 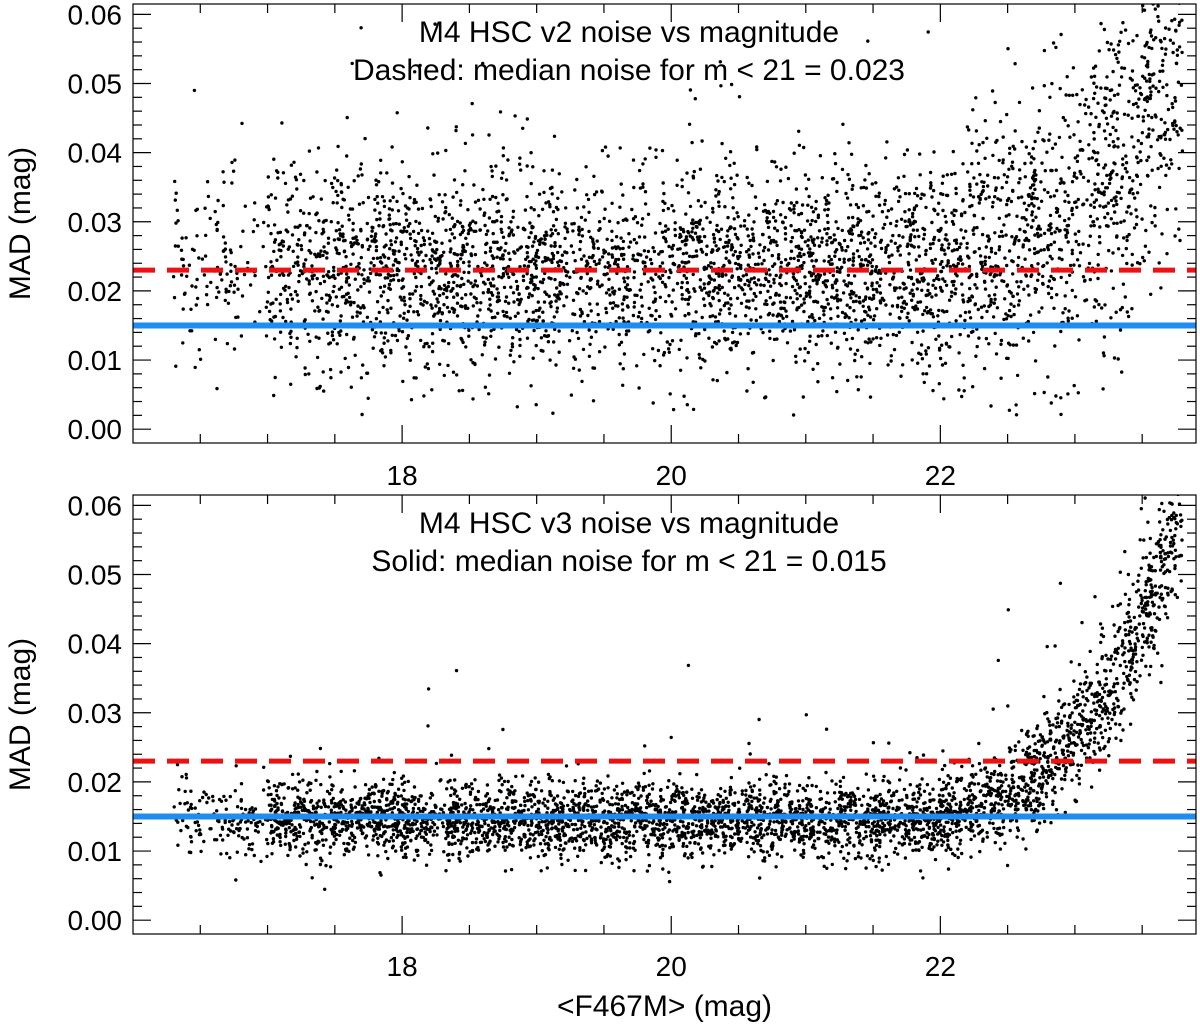 What do you see at coordinates (95, 222) in the screenshot?
I see `y-tick-label: 0.03` at bounding box center [95, 222].